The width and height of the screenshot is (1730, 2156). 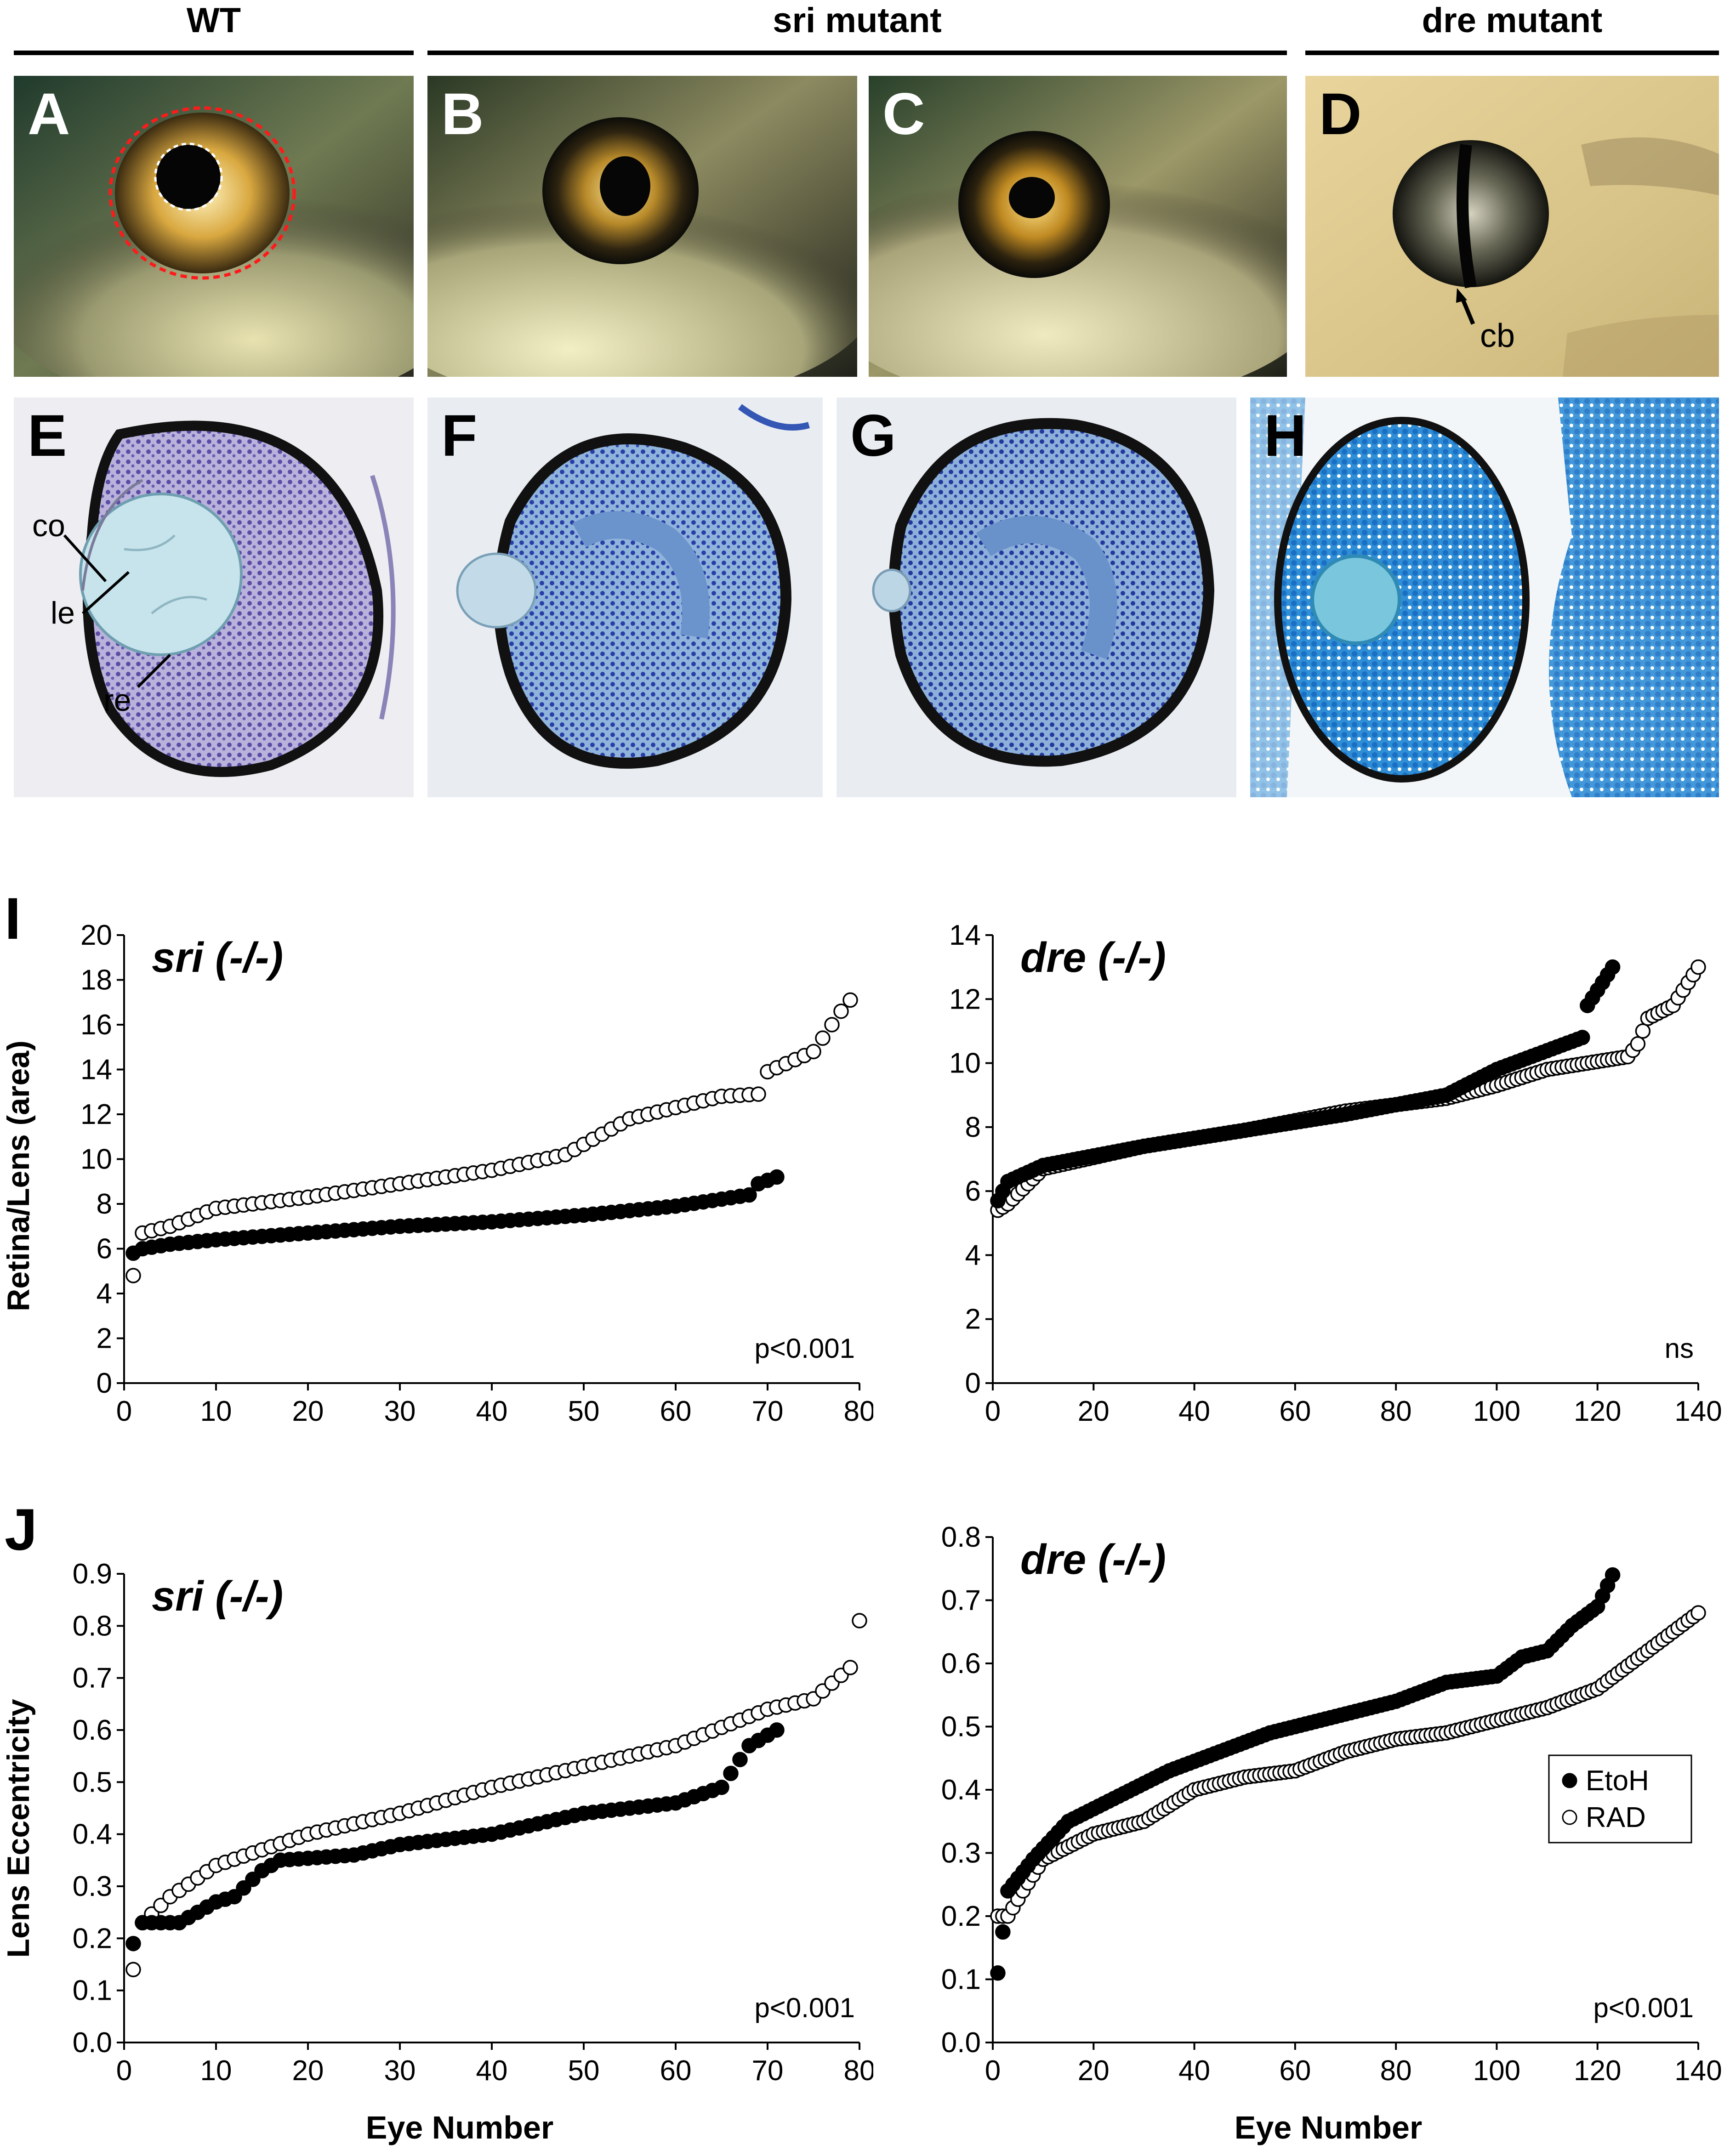 What do you see at coordinates (1512, 226) in the screenshot?
I see `photo-d-image` at bounding box center [1512, 226].